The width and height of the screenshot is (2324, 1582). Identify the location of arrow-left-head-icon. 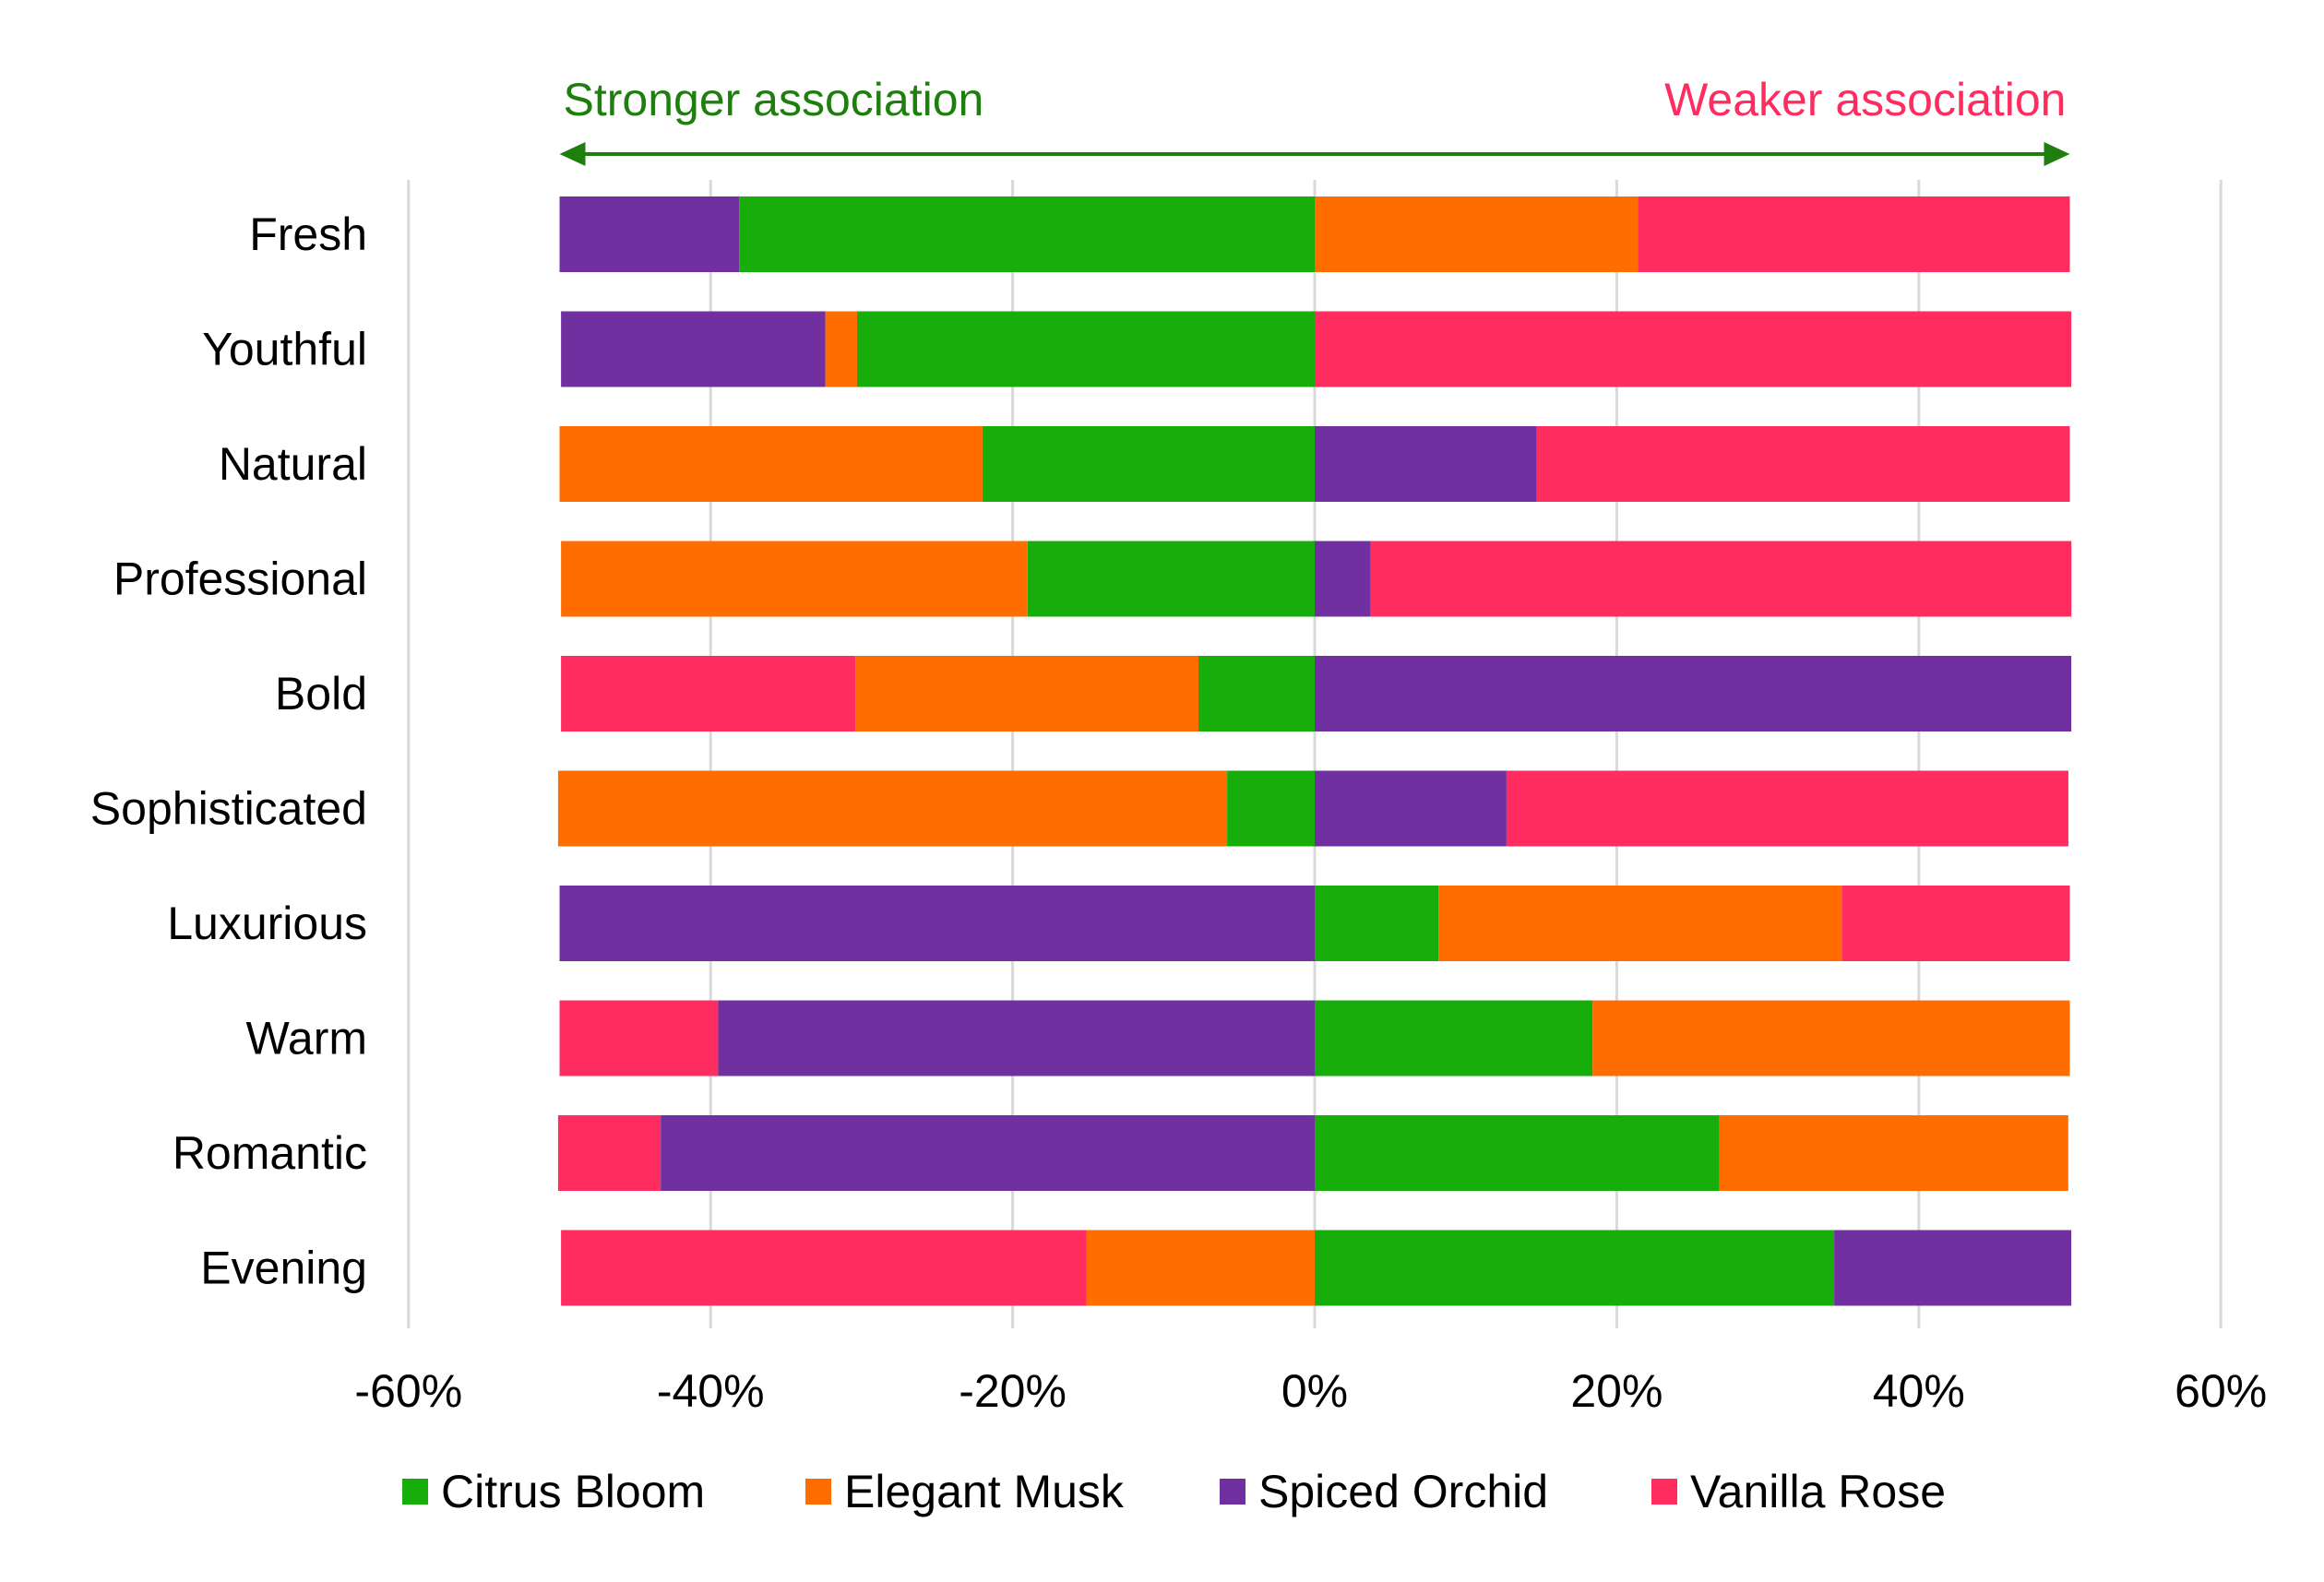
(572, 154).